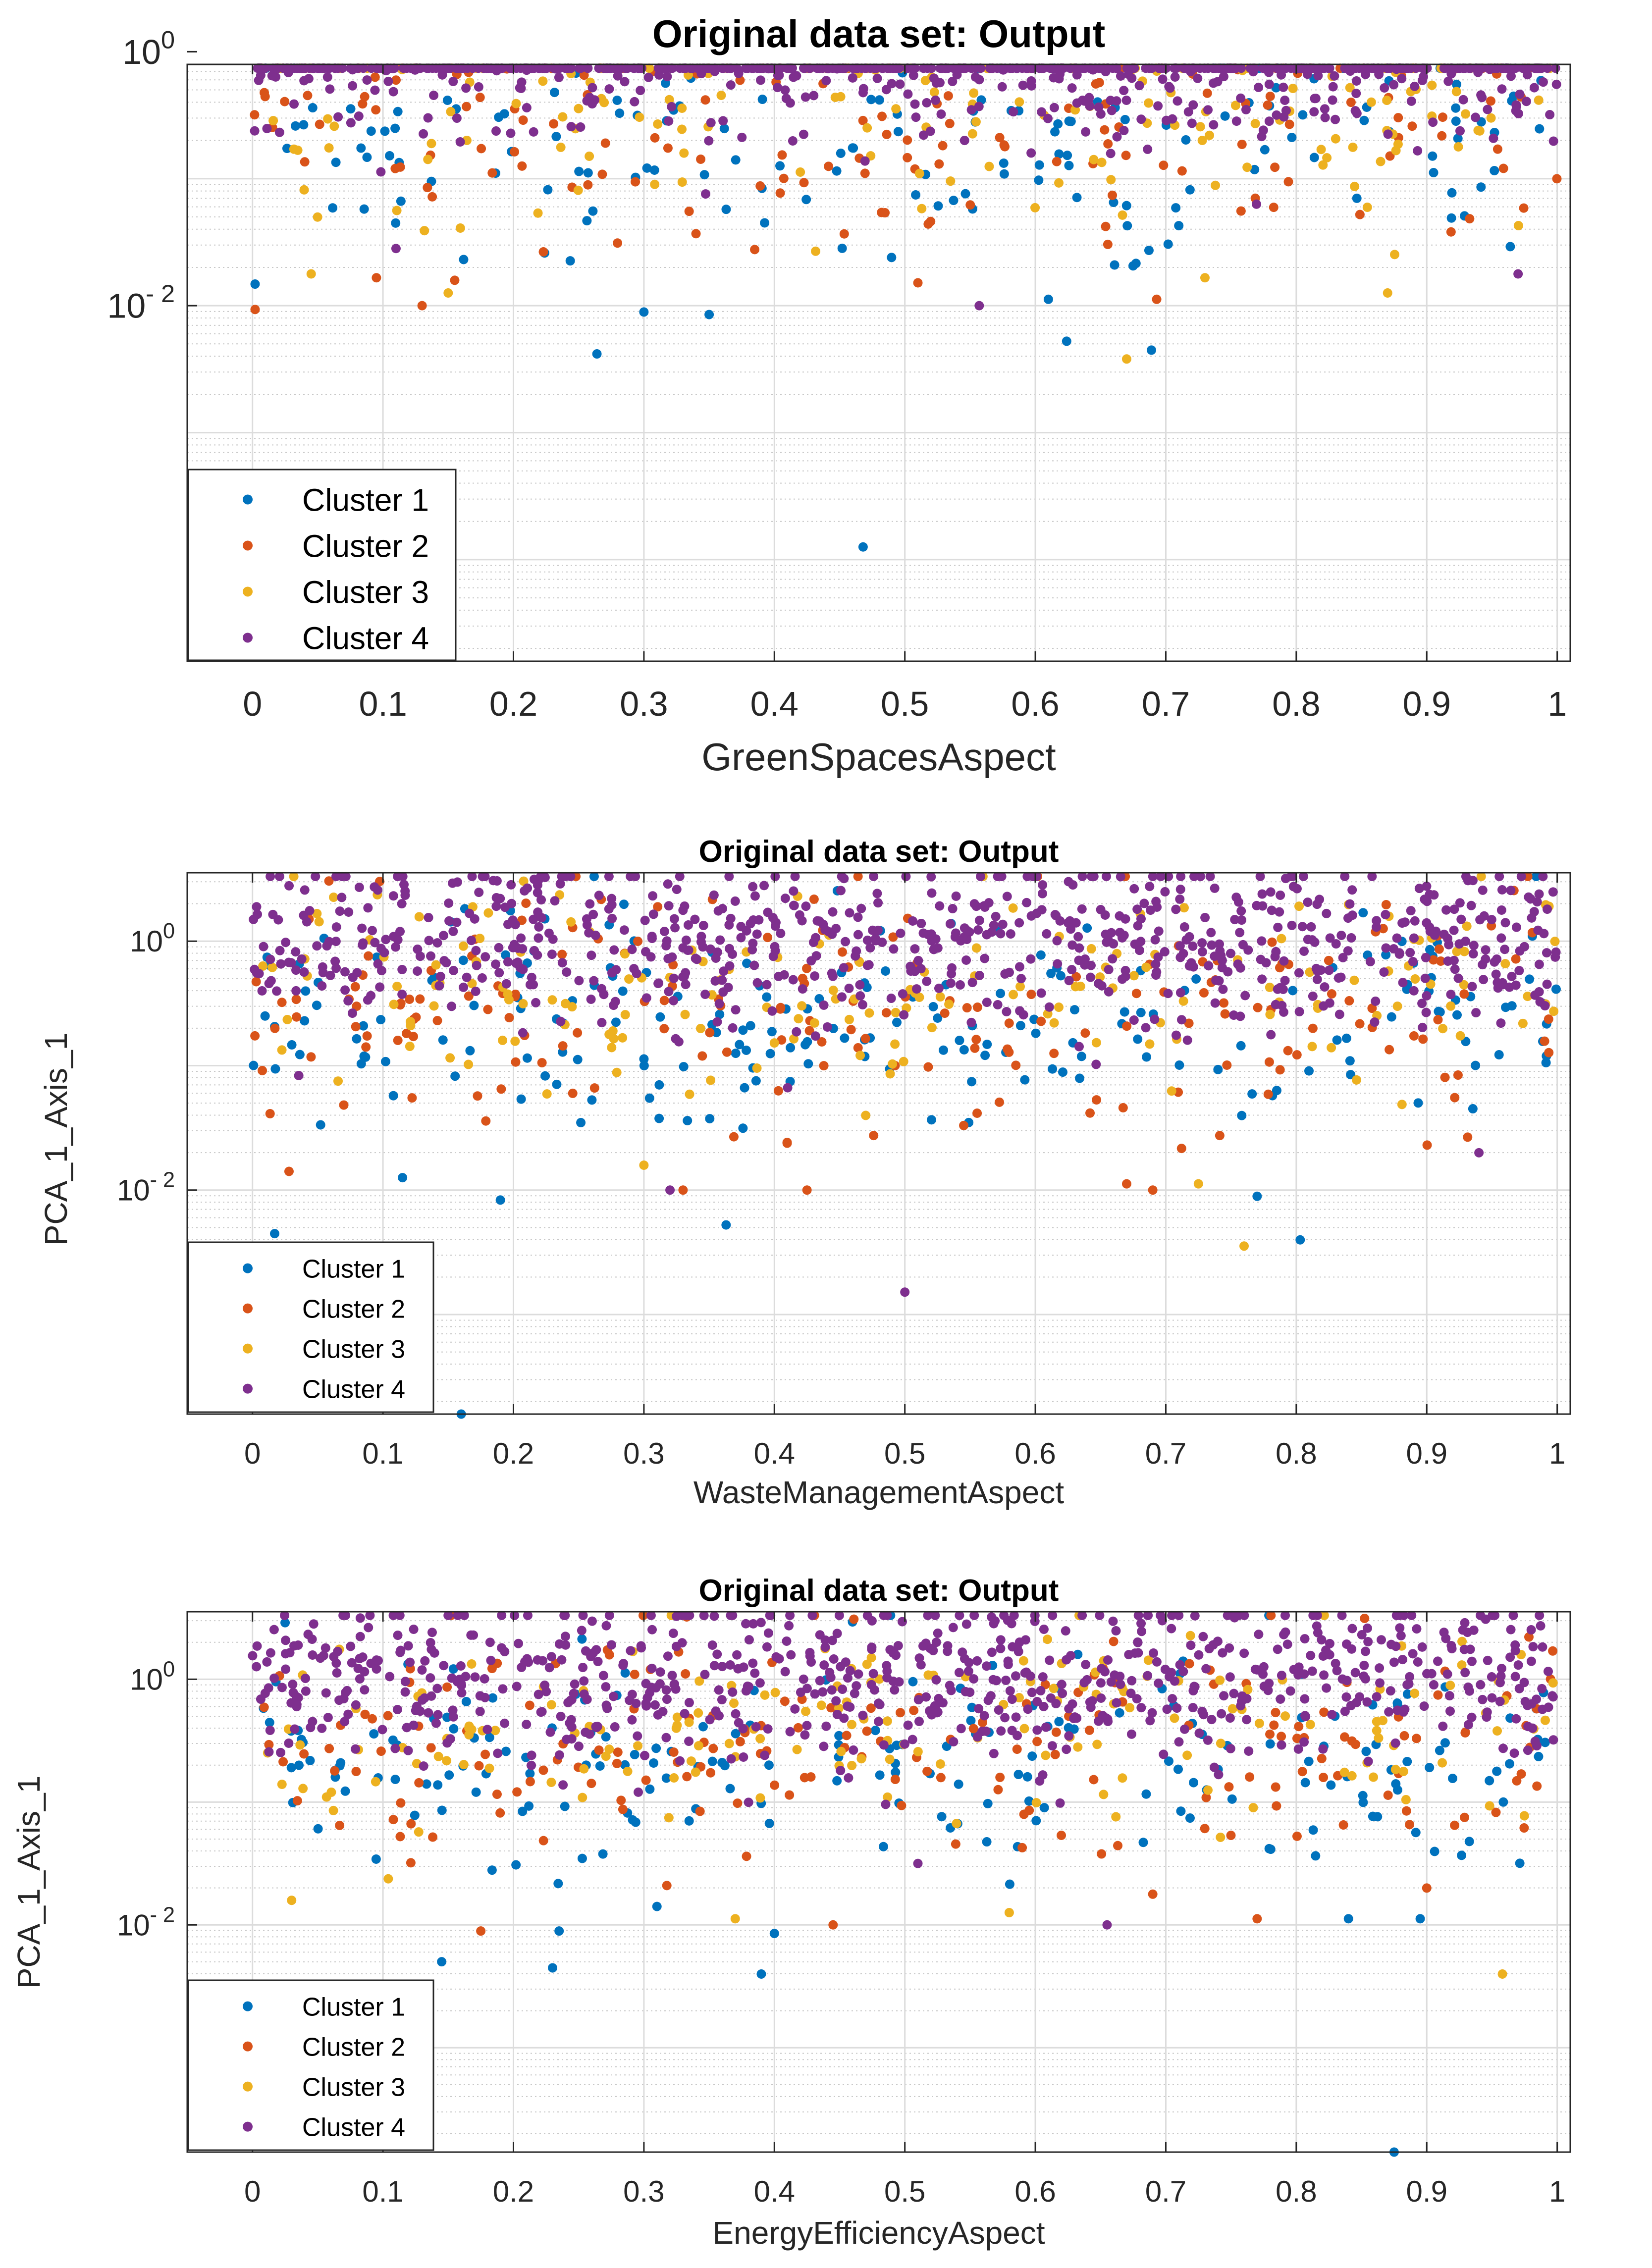 The height and width of the screenshot is (2268, 1652). Describe the element at coordinates (1296, 2191) in the screenshot. I see `x-tick-label: 0.8` at that location.